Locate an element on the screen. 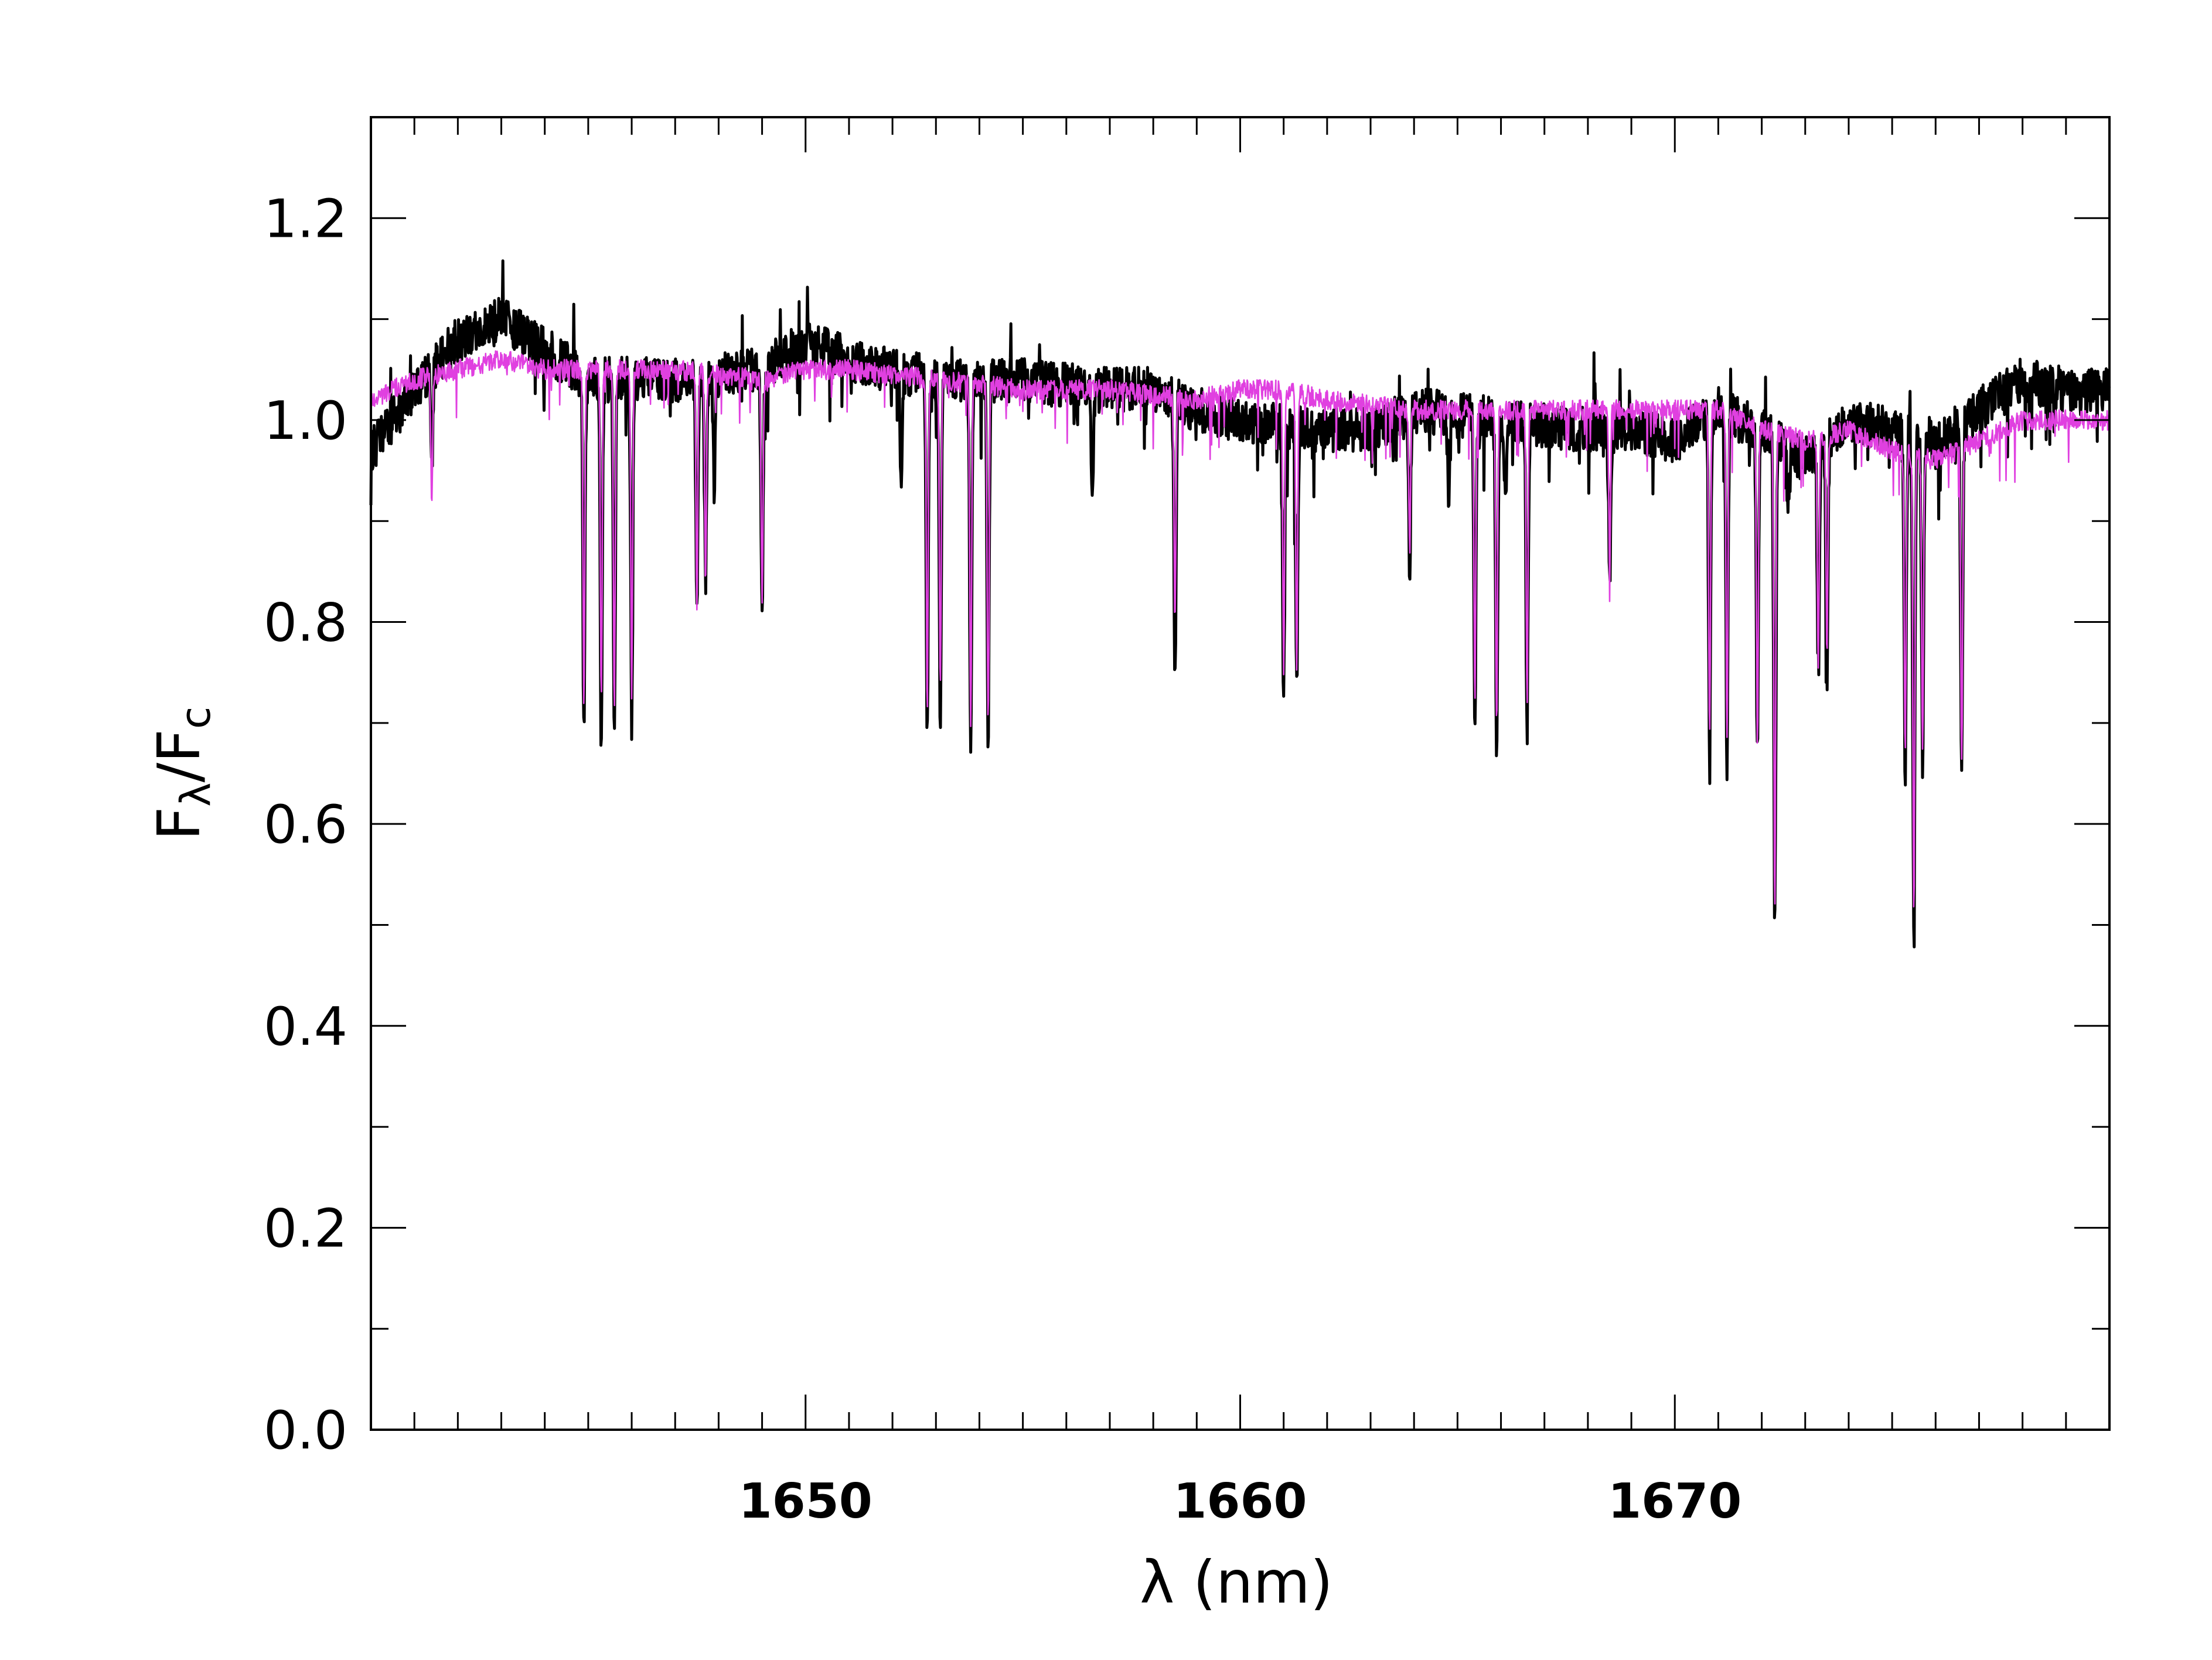  y-tick-label: 0.4 is located at coordinates (305, 1027).